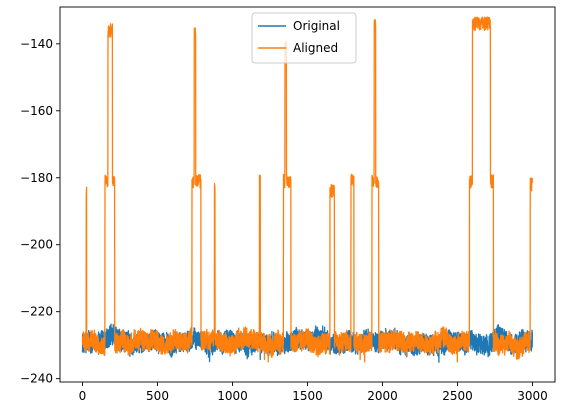  I want to click on y-tick-label: −200, so click(36, 245).